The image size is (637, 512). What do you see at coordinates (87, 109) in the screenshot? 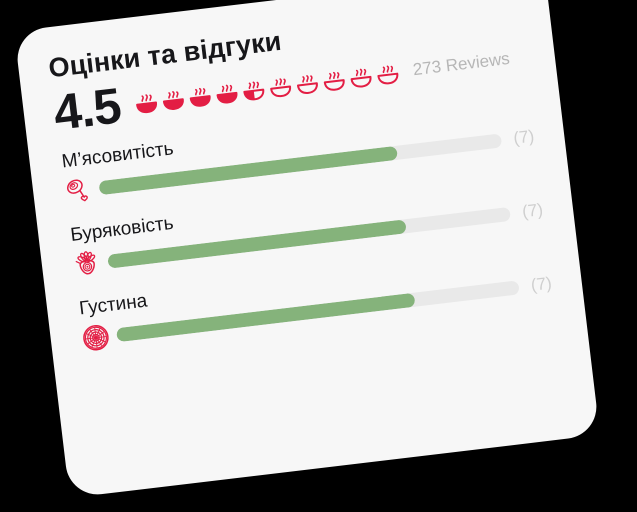
I see `average-score: 4.5` at bounding box center [87, 109].